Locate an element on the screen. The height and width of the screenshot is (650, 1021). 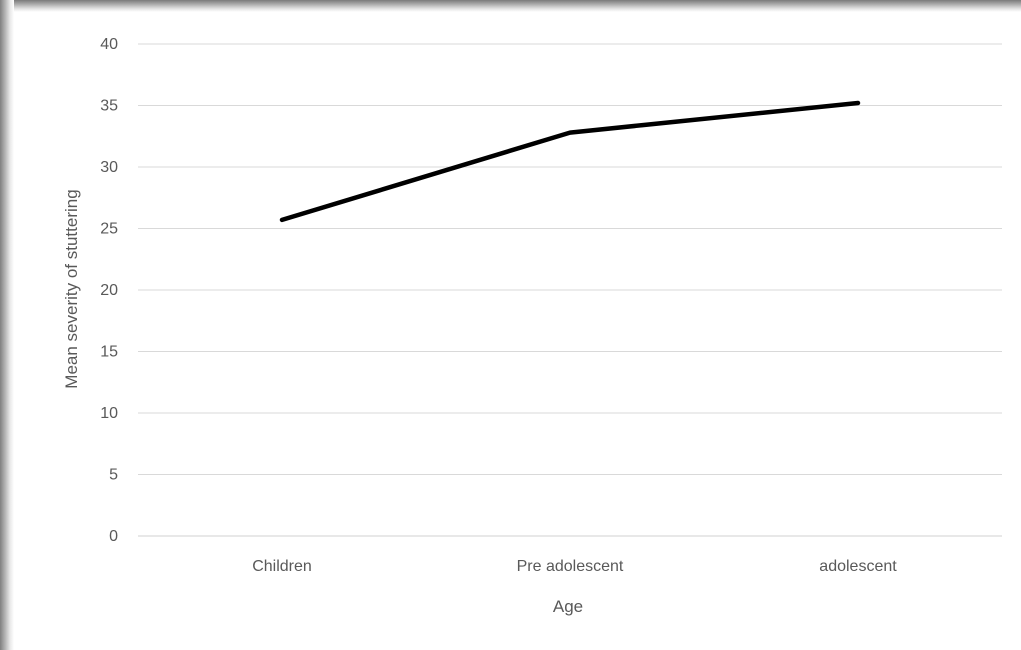
y-tick-label: 30 is located at coordinates (109, 167).